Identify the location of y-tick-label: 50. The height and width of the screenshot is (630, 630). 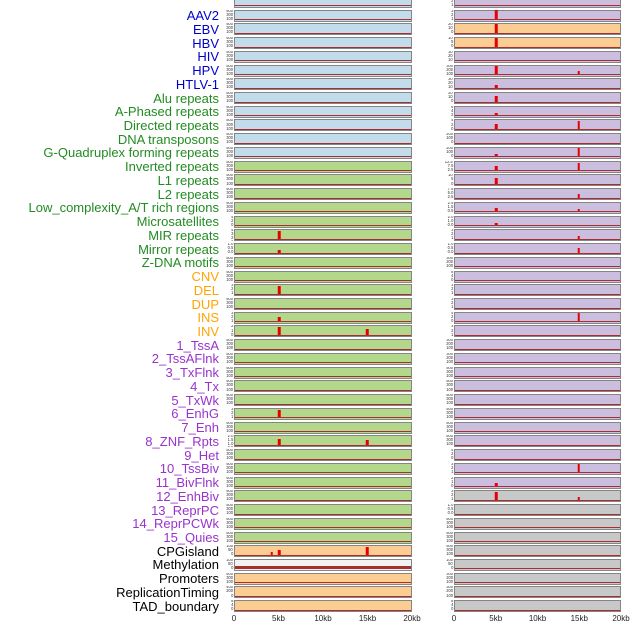
(450, 564).